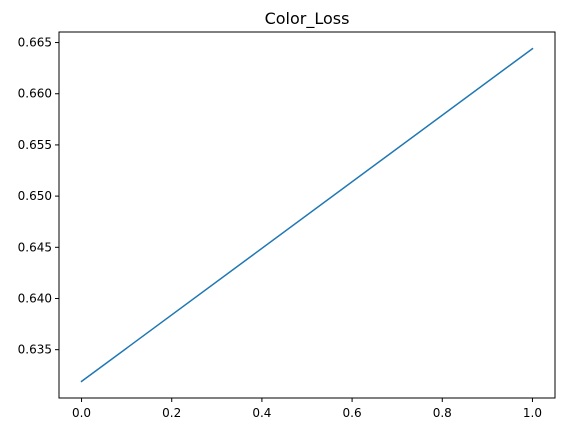  What do you see at coordinates (307, 19) in the screenshot?
I see `chart-title: Color_Loss` at bounding box center [307, 19].